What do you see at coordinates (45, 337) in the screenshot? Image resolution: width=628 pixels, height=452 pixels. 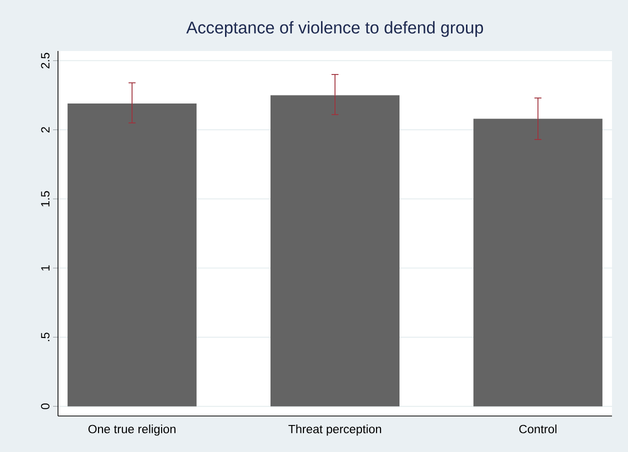 I see `y-tick-label: .5` at bounding box center [45, 337].